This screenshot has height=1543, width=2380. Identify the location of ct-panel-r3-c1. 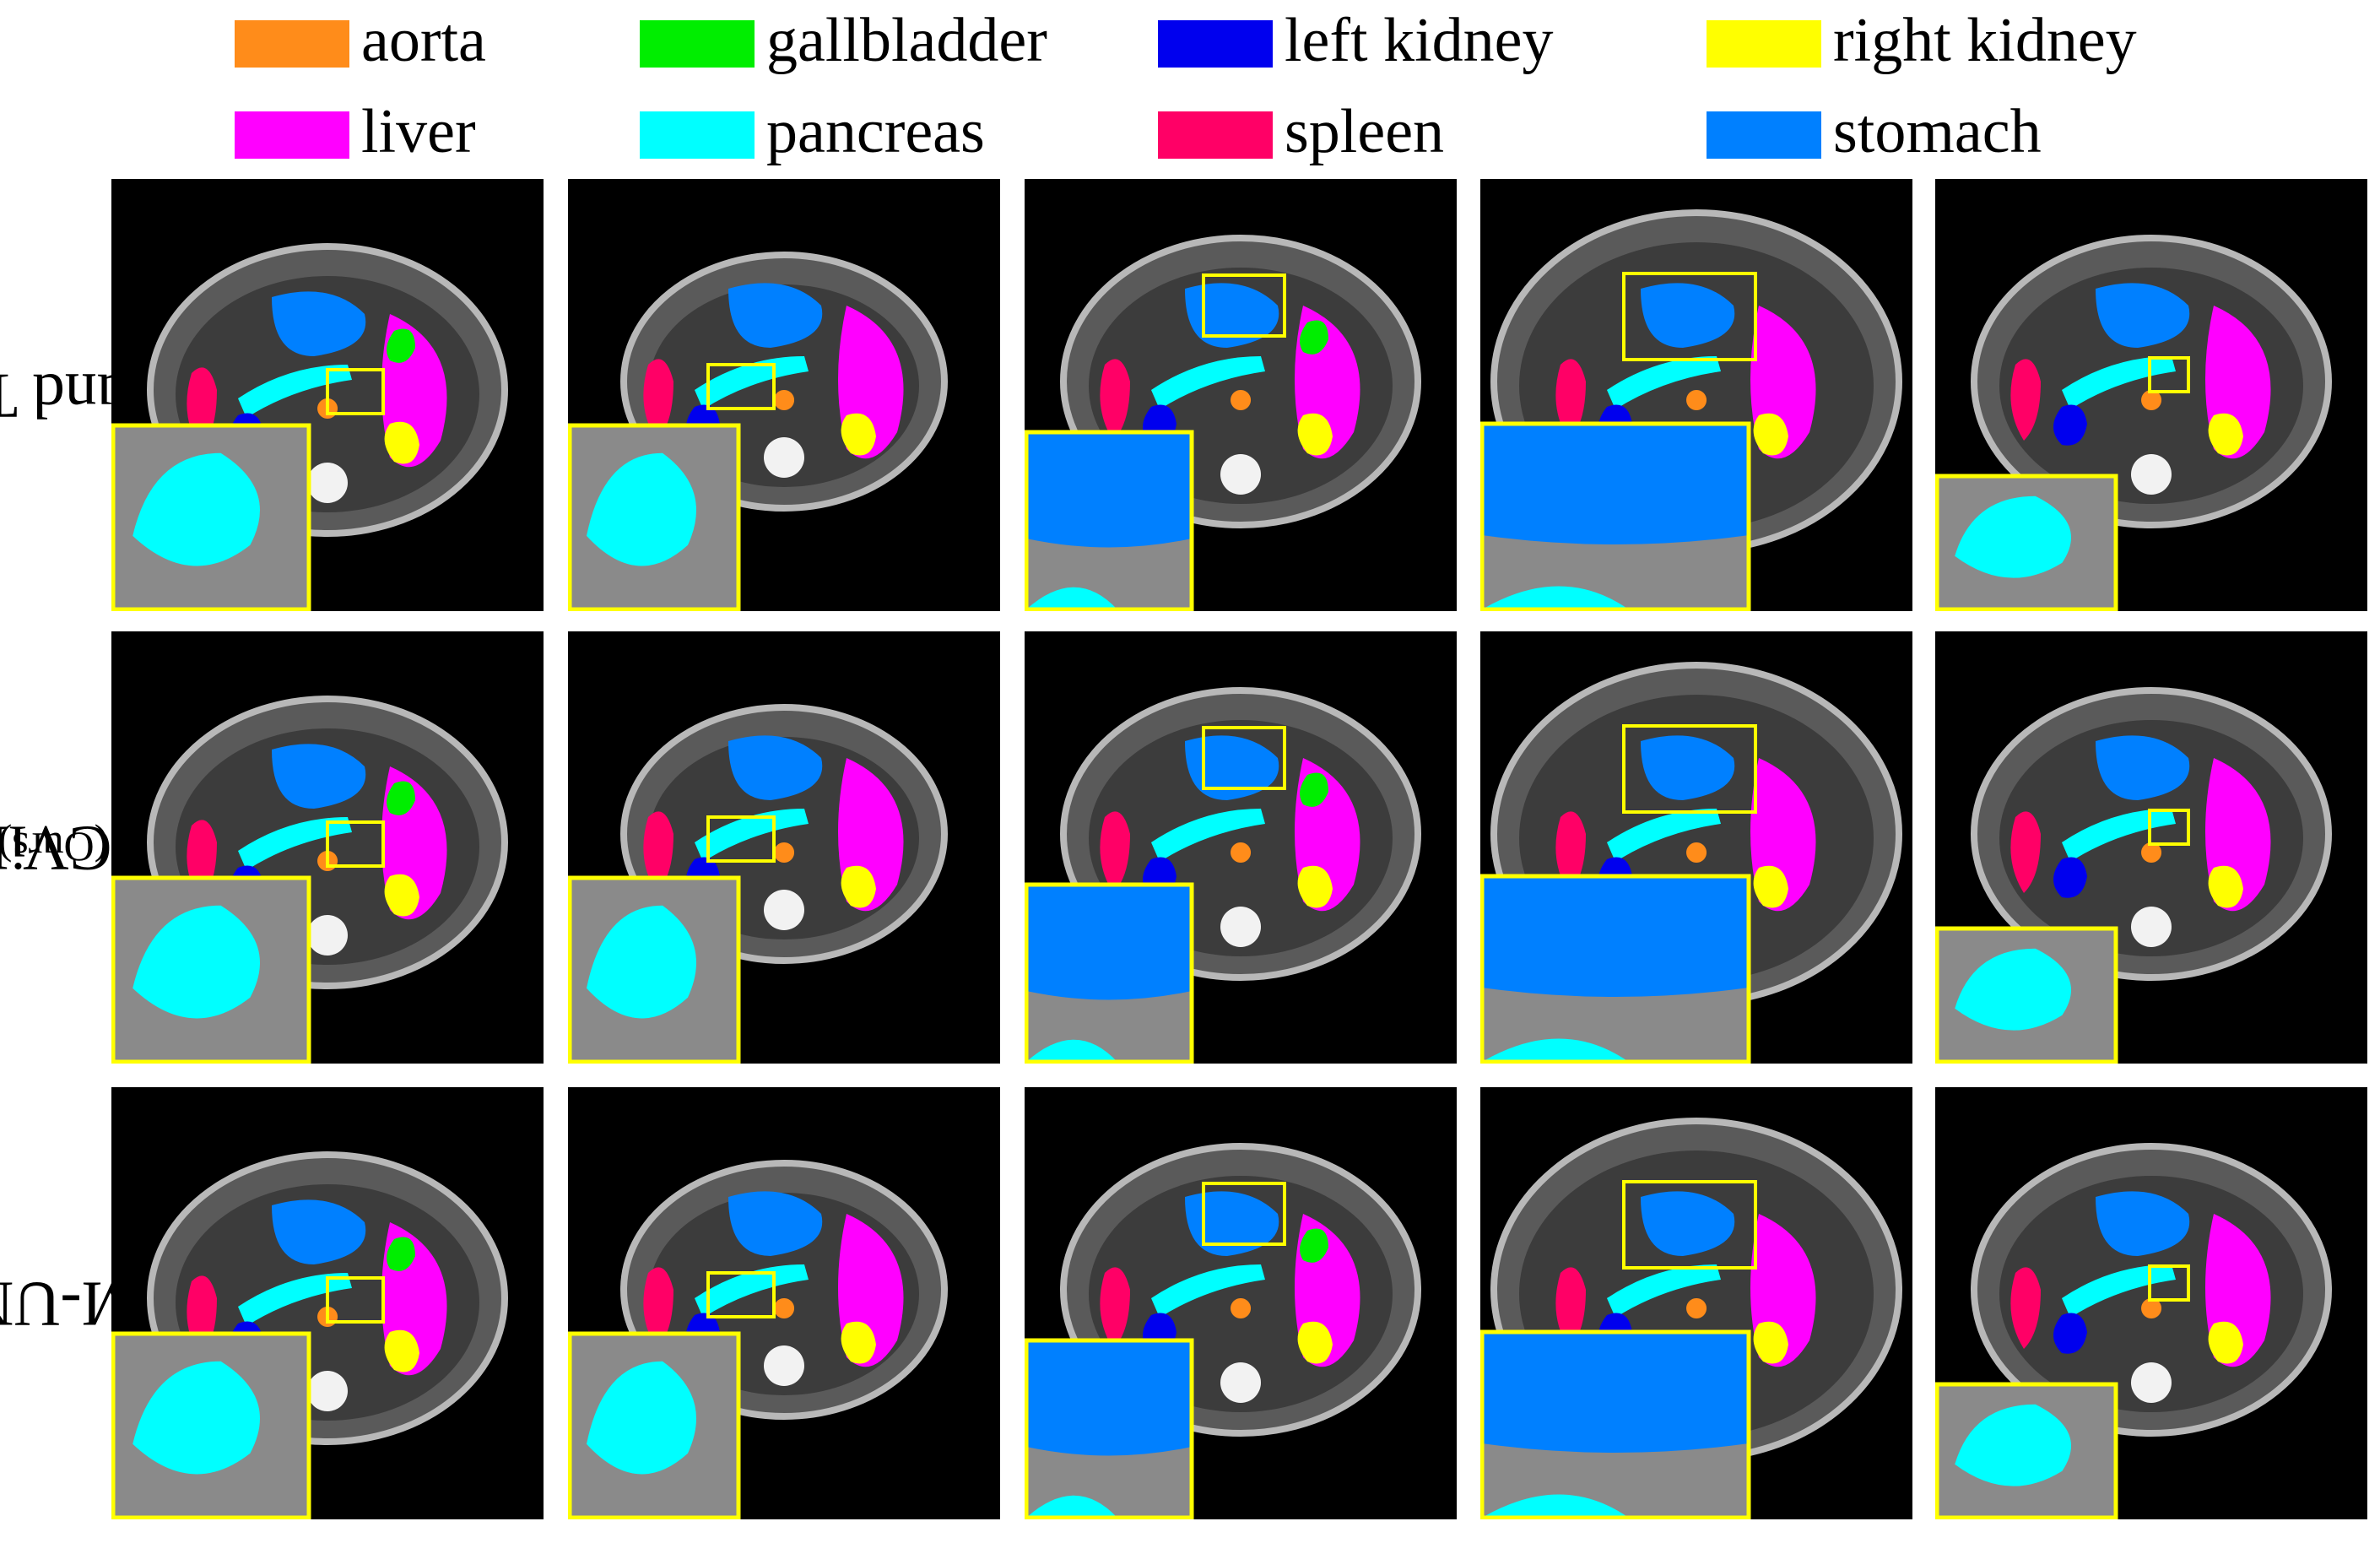
(327, 1303).